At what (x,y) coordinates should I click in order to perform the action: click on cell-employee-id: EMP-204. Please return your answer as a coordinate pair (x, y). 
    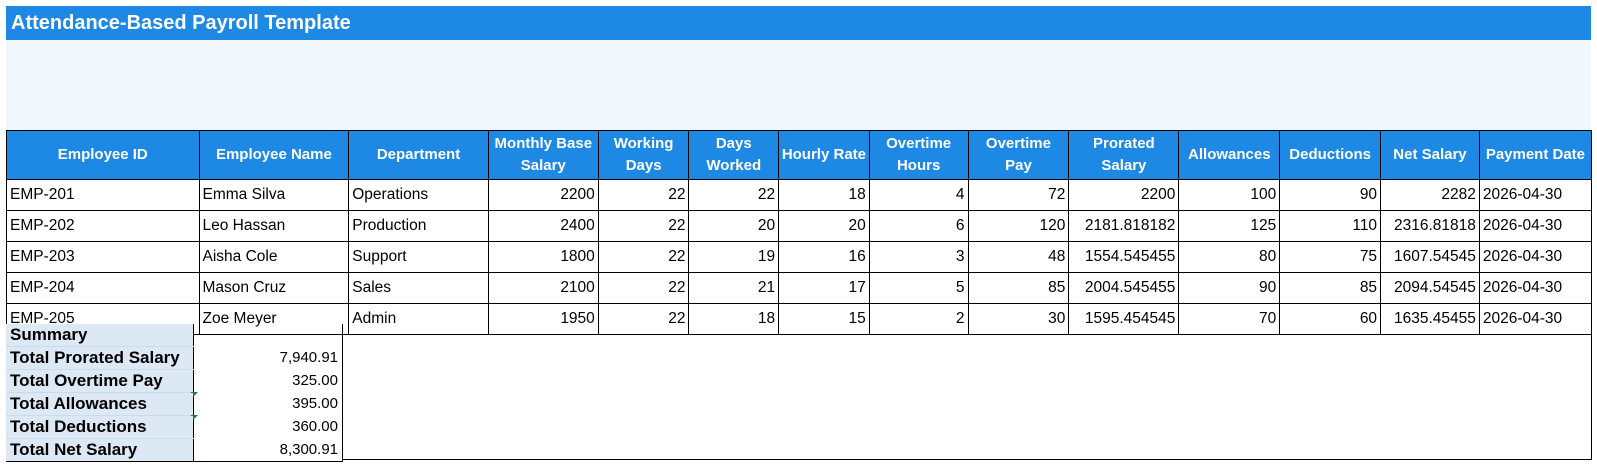
    Looking at the image, I should click on (103, 288).